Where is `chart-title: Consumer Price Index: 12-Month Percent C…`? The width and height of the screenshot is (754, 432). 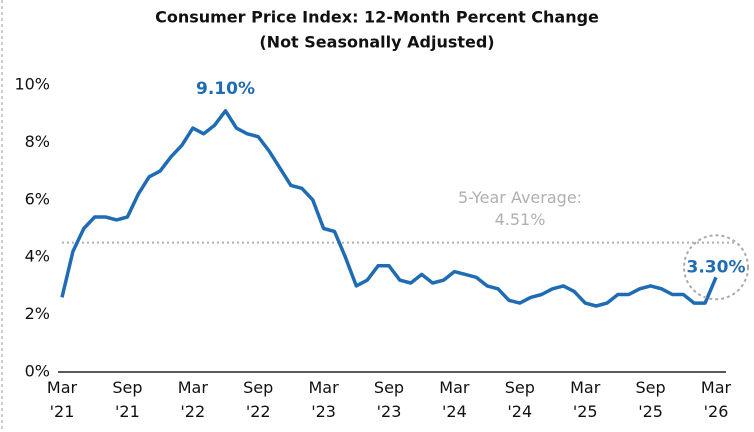 chart-title: Consumer Price Index: 12-Month Percent C… is located at coordinates (377, 17).